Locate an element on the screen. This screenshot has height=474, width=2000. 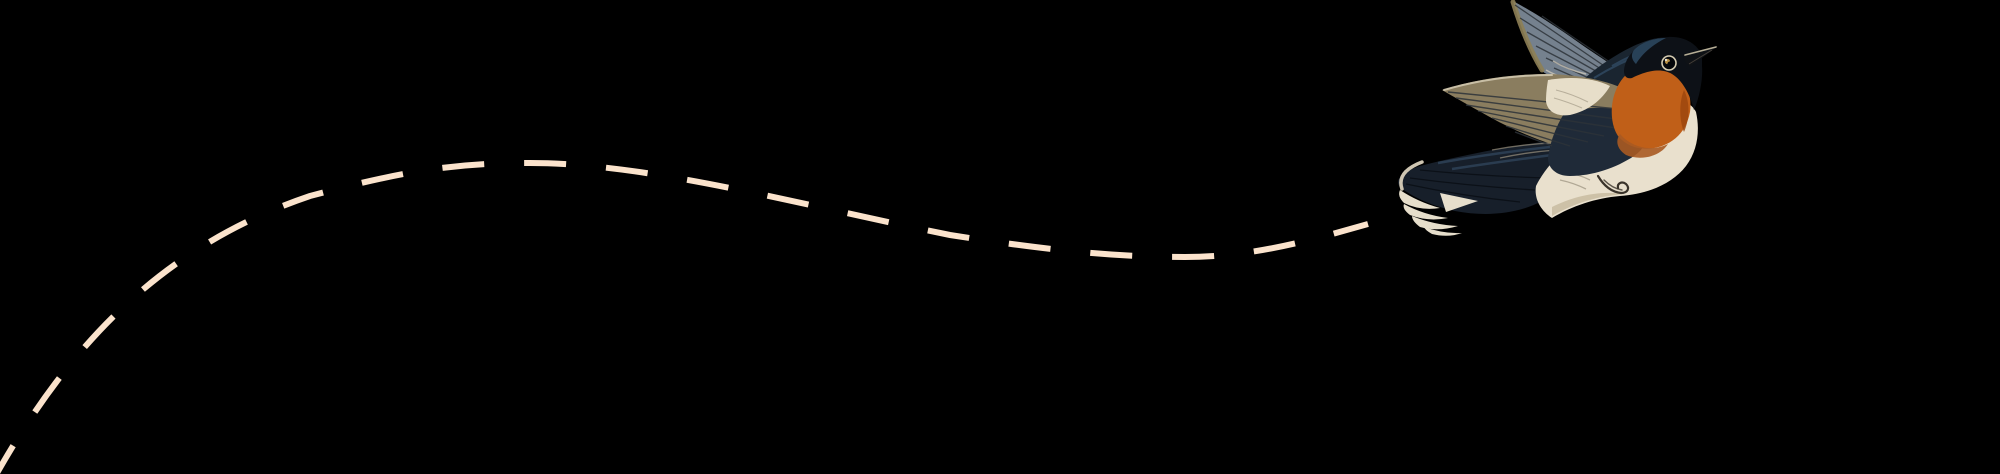
tail-white-wedge is located at coordinates (1459, 202).